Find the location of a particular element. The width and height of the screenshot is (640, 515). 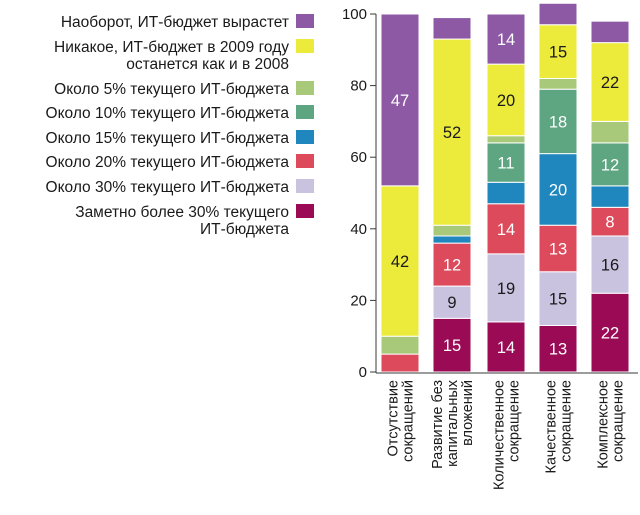

bar-stack: 22 16 8 12 22 is located at coordinates (610, 196).